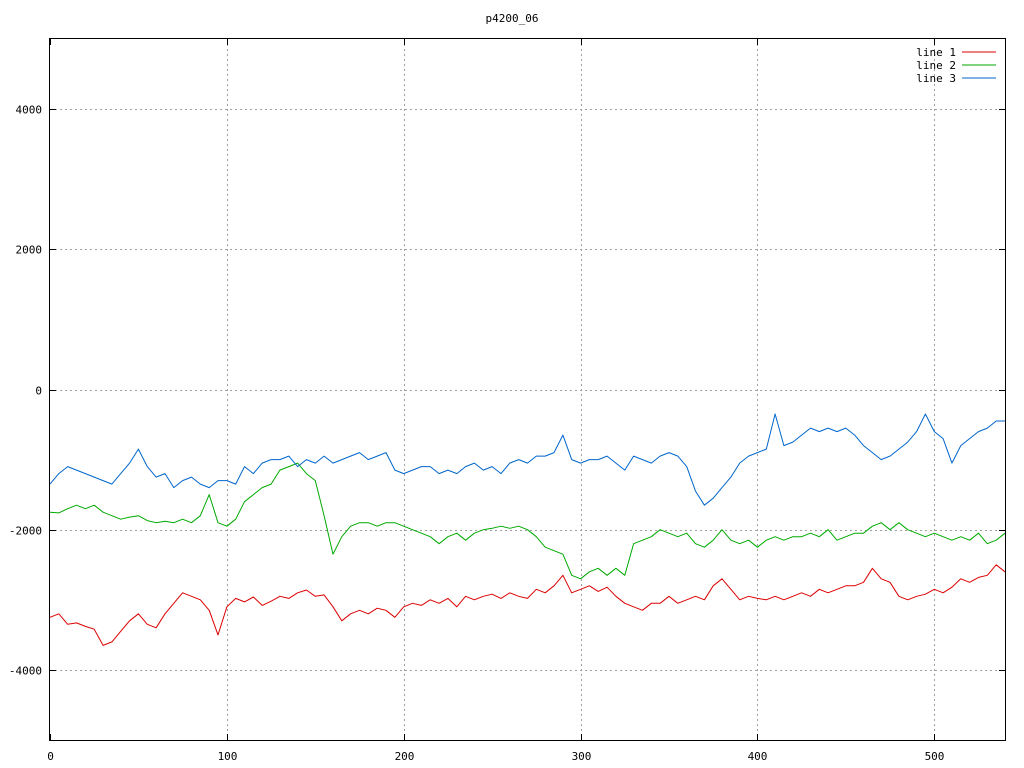 The height and width of the screenshot is (768, 1024). Describe the element at coordinates (29, 110) in the screenshot. I see `y-tick-label: 4000` at that location.